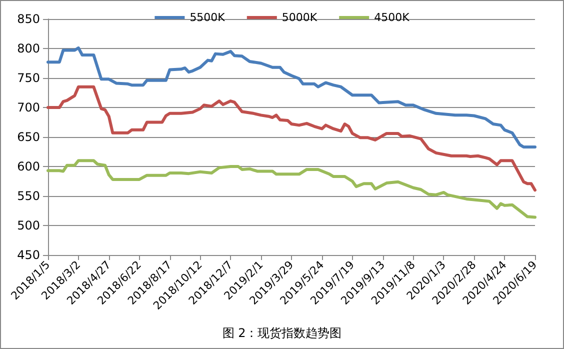  Describe the element at coordinates (28, 49) in the screenshot. I see `y-tick-label: 800` at that location.